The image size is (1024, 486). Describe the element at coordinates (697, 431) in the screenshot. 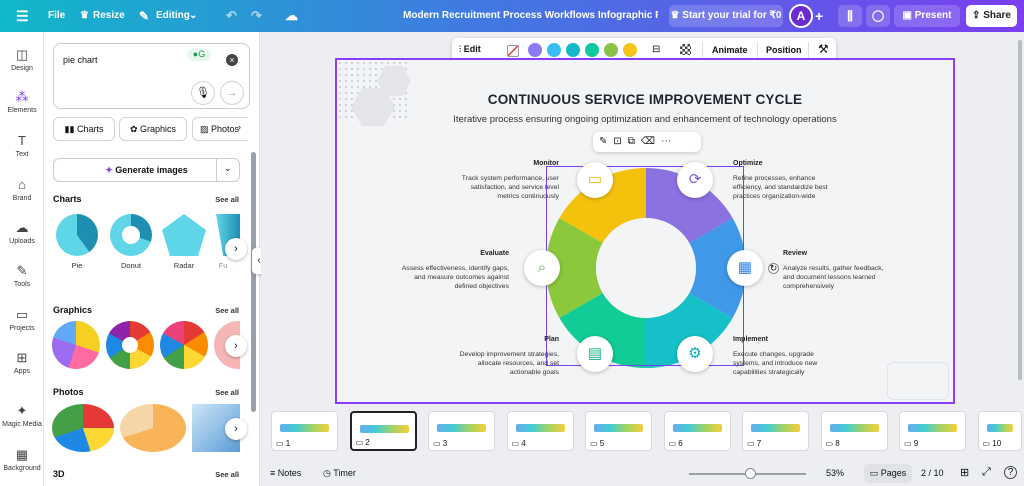

I see `page-thumbnail: ▭ 6` at that location.